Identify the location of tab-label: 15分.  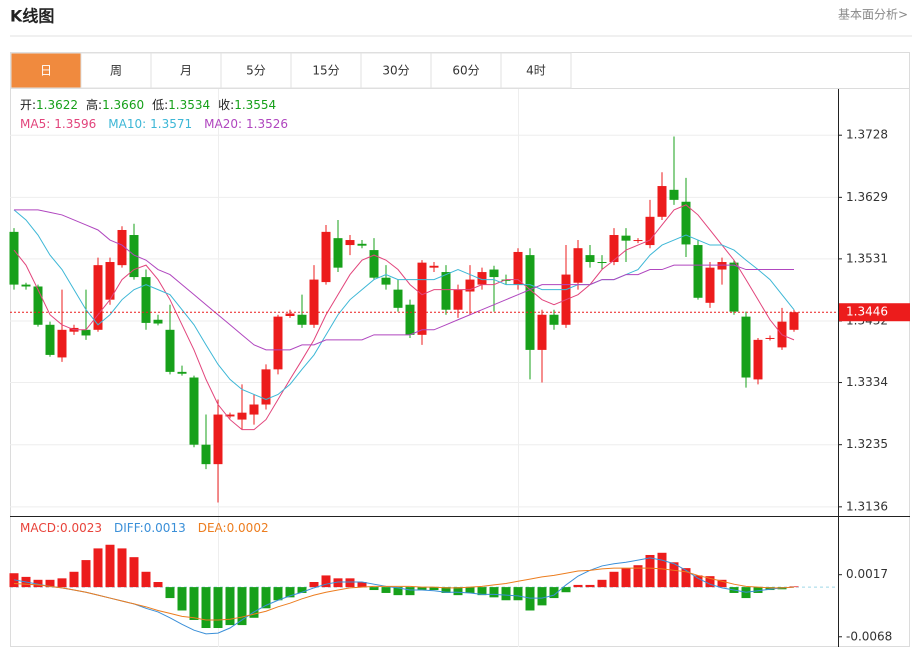
(325, 71).